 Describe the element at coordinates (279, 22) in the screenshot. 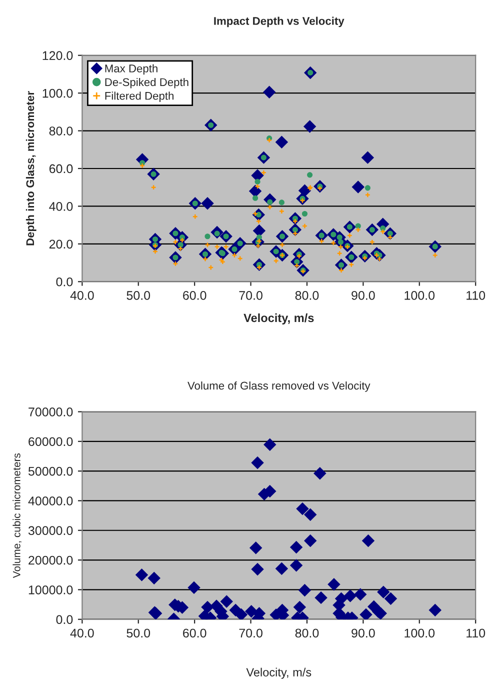

I see `chart-title: Impact Depth vs Velocity` at that location.